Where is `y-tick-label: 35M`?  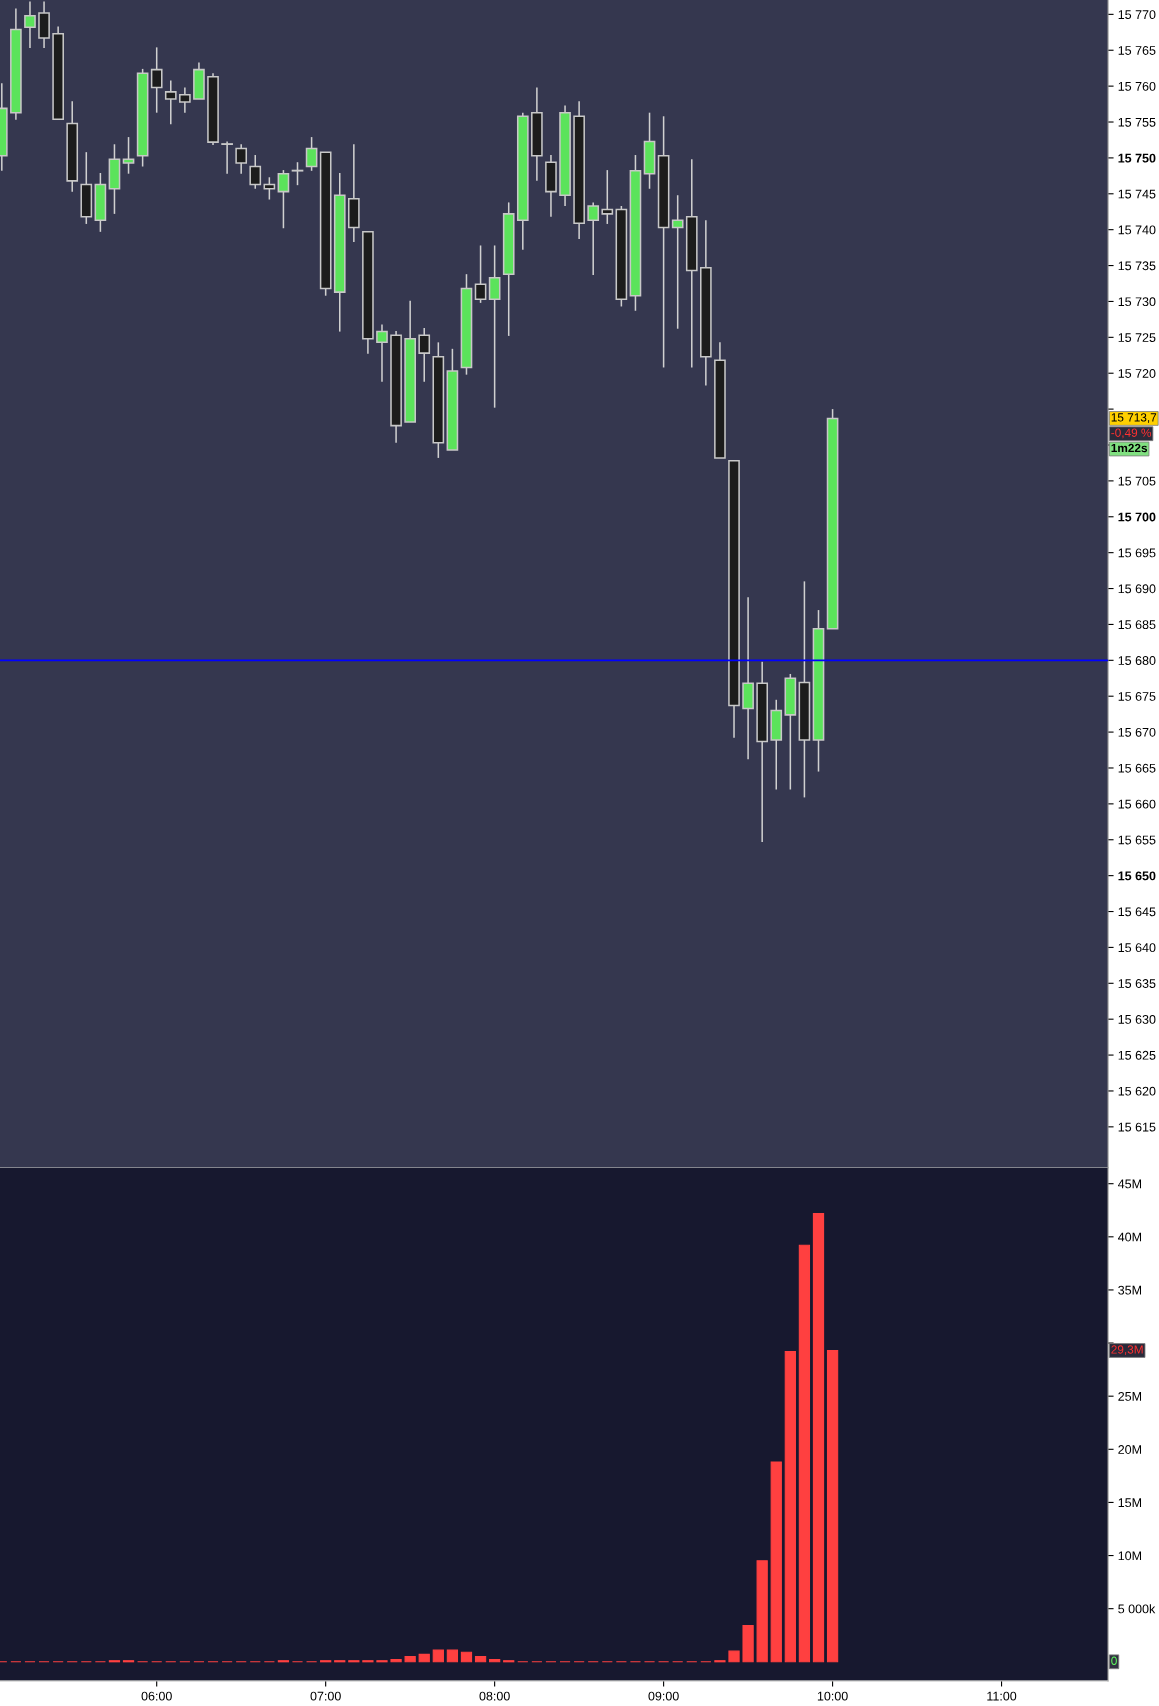
y-tick-label: 35M is located at coordinates (1130, 1290).